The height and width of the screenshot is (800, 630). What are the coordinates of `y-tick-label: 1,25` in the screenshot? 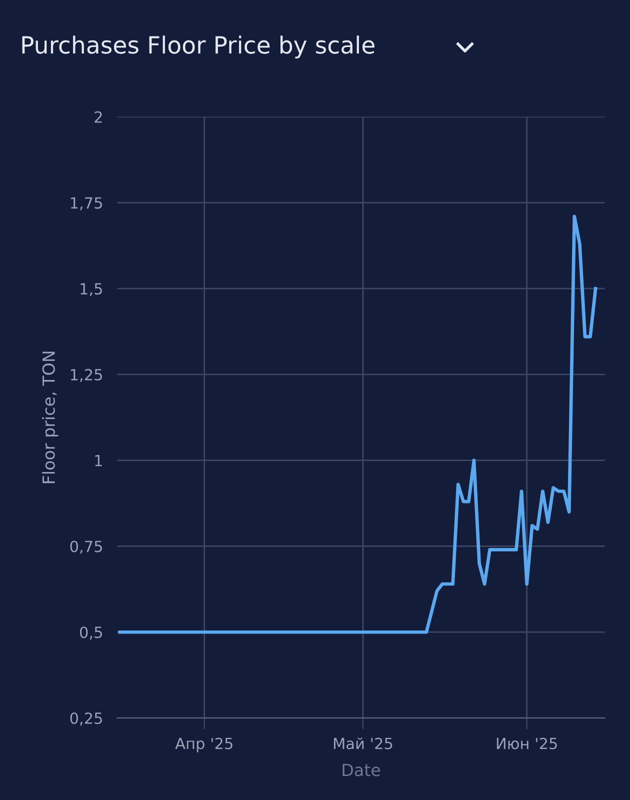 It's located at (86, 375).